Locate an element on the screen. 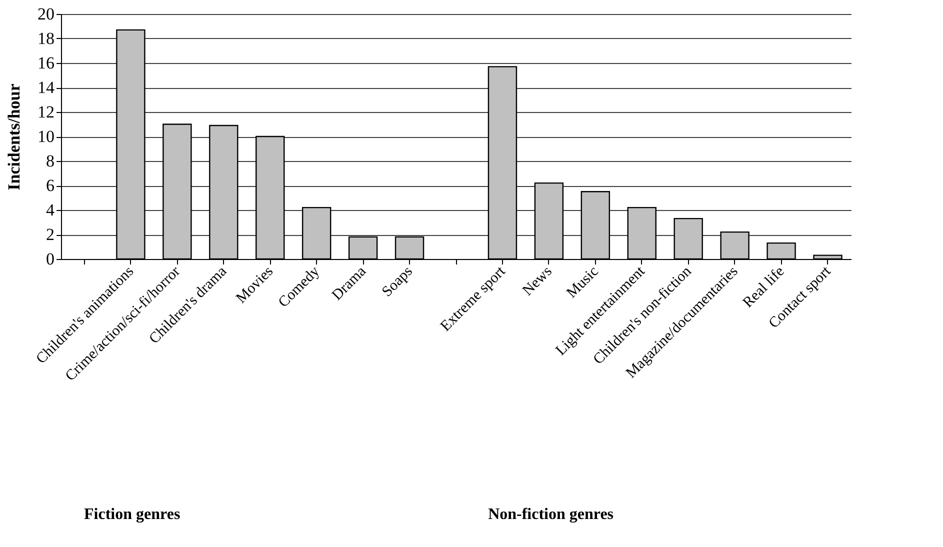 This screenshot has width=943, height=547. y-tick-label: 4 is located at coordinates (50, 210).